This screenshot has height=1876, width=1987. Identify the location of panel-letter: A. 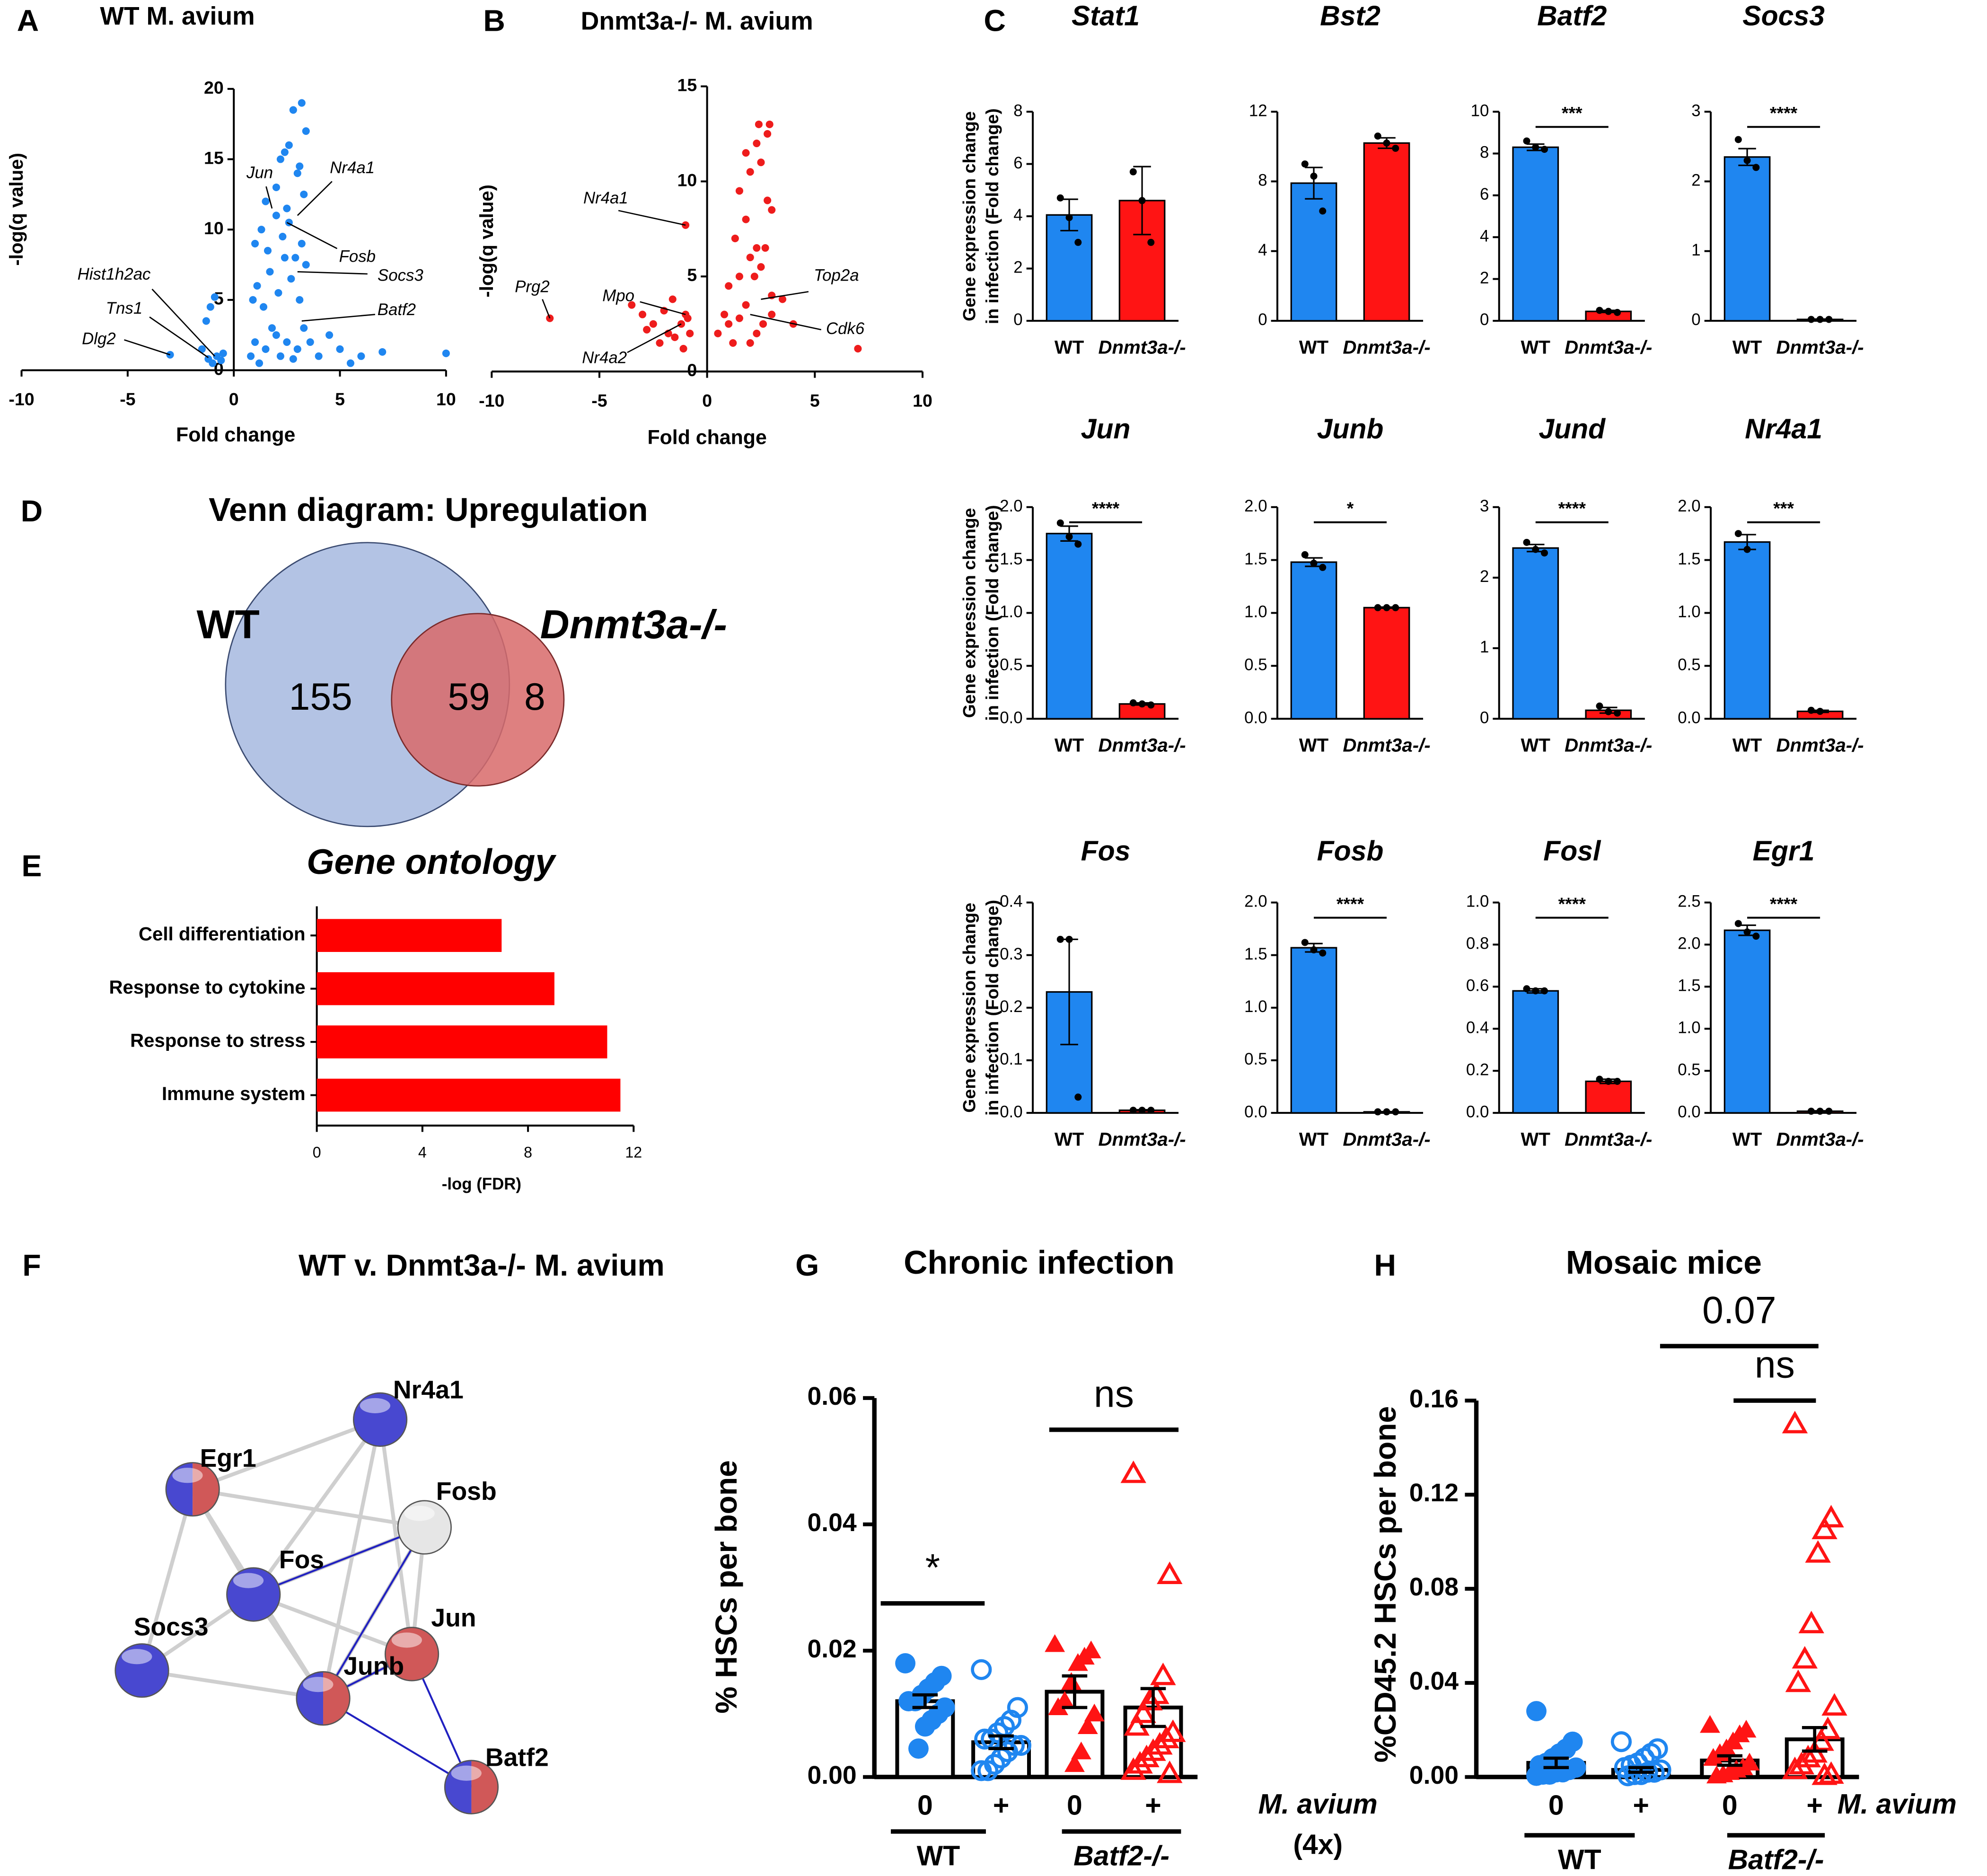
(28, 21).